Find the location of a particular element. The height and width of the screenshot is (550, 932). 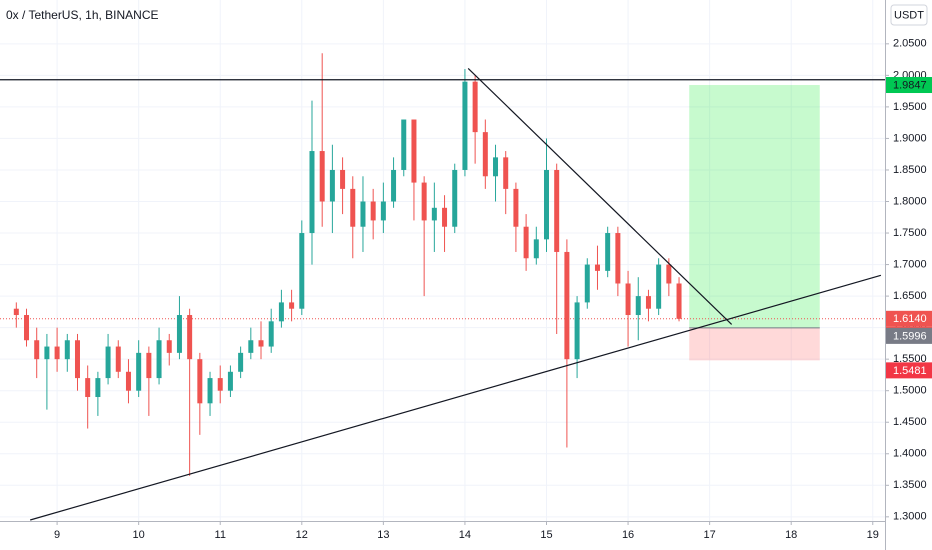

y-tick-label: 1.5500 is located at coordinates (910, 359).